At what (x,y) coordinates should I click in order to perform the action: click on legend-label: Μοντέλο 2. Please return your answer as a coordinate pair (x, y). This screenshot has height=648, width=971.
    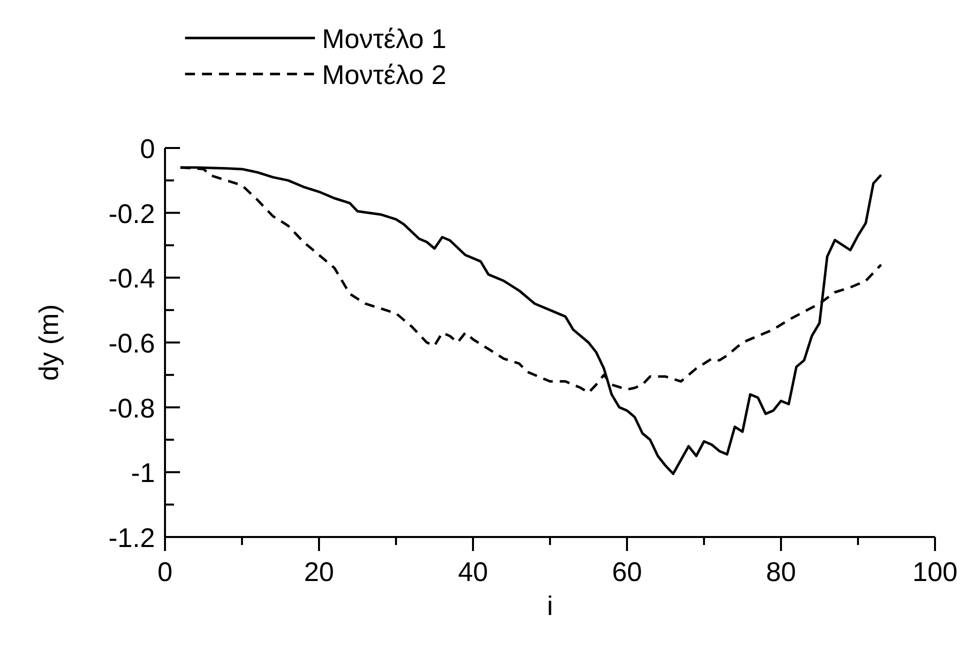
    Looking at the image, I should click on (384, 75).